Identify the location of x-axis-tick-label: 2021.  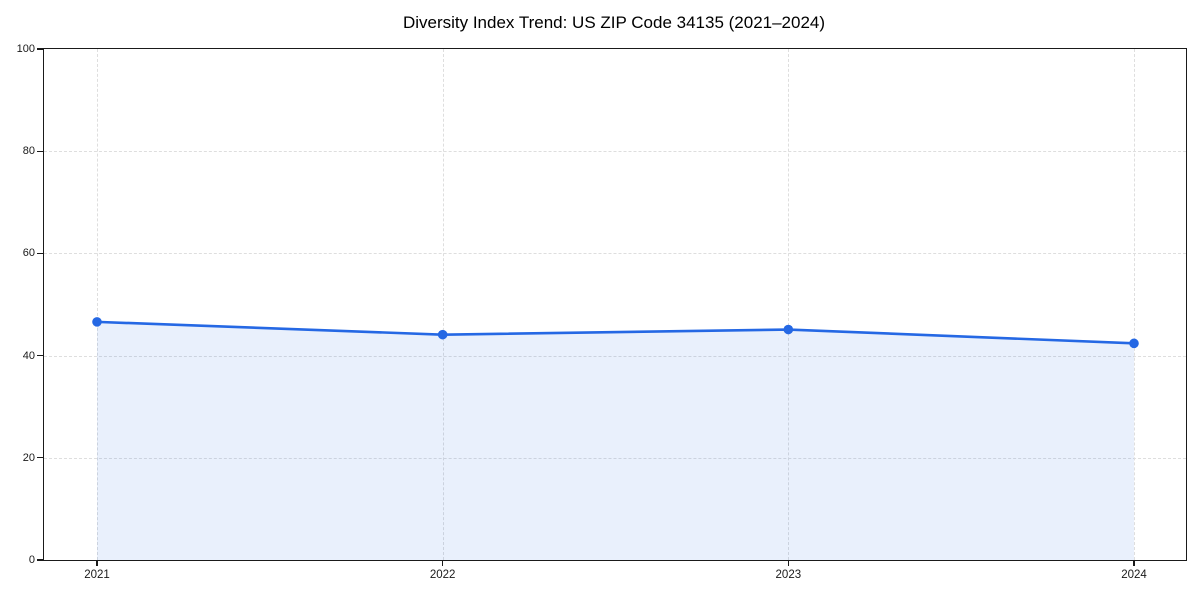
(97, 575).